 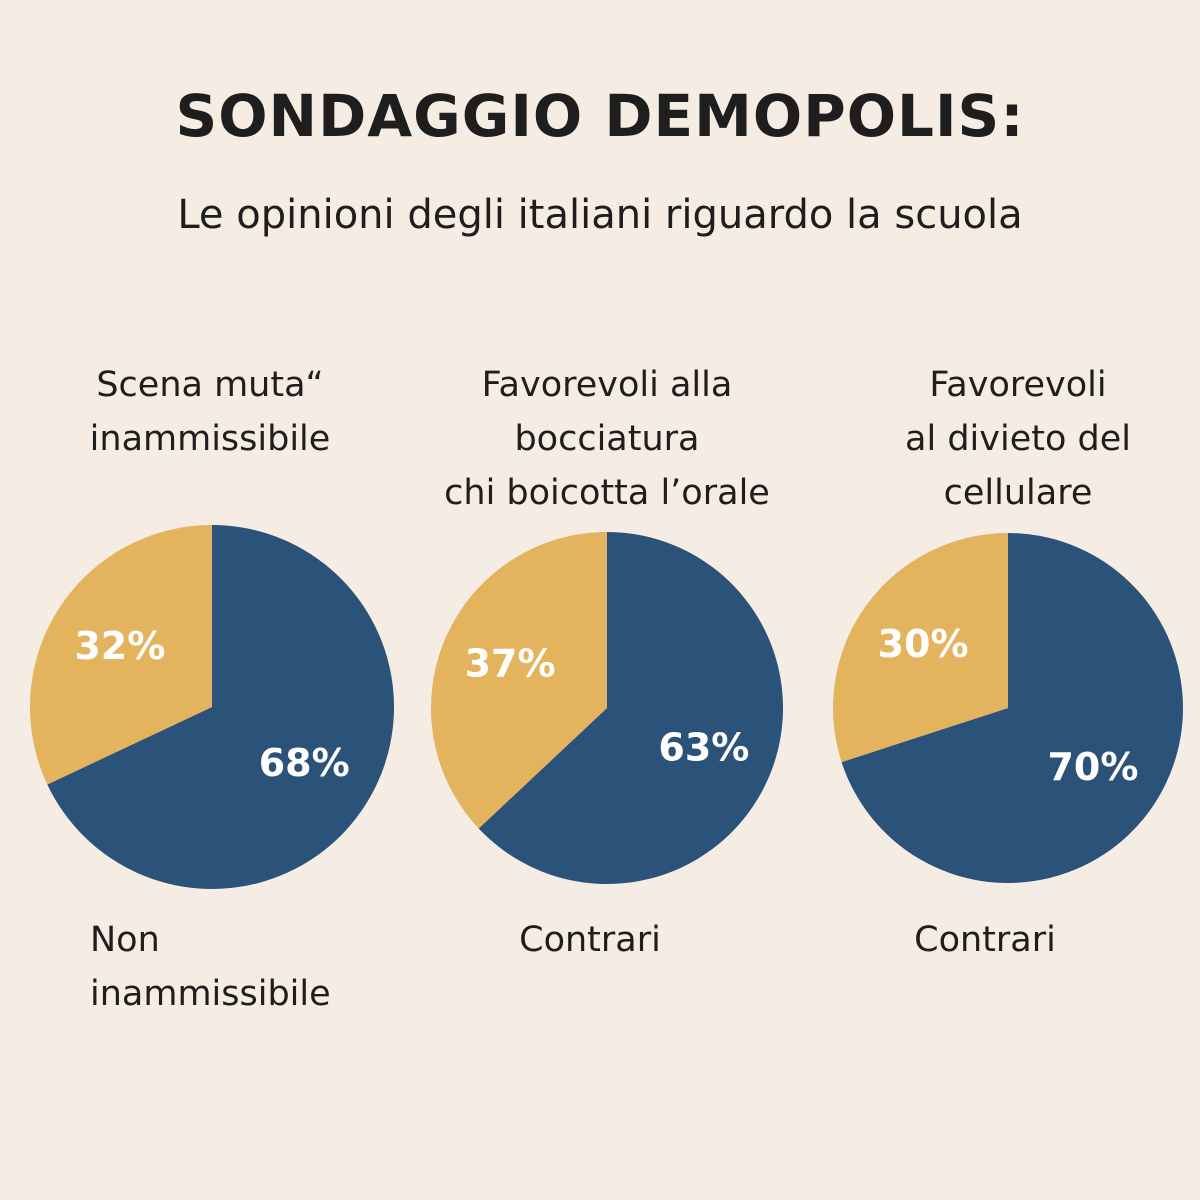 What do you see at coordinates (210, 412) in the screenshot?
I see `pie-title-label: Scena muta“ inammissibile` at bounding box center [210, 412].